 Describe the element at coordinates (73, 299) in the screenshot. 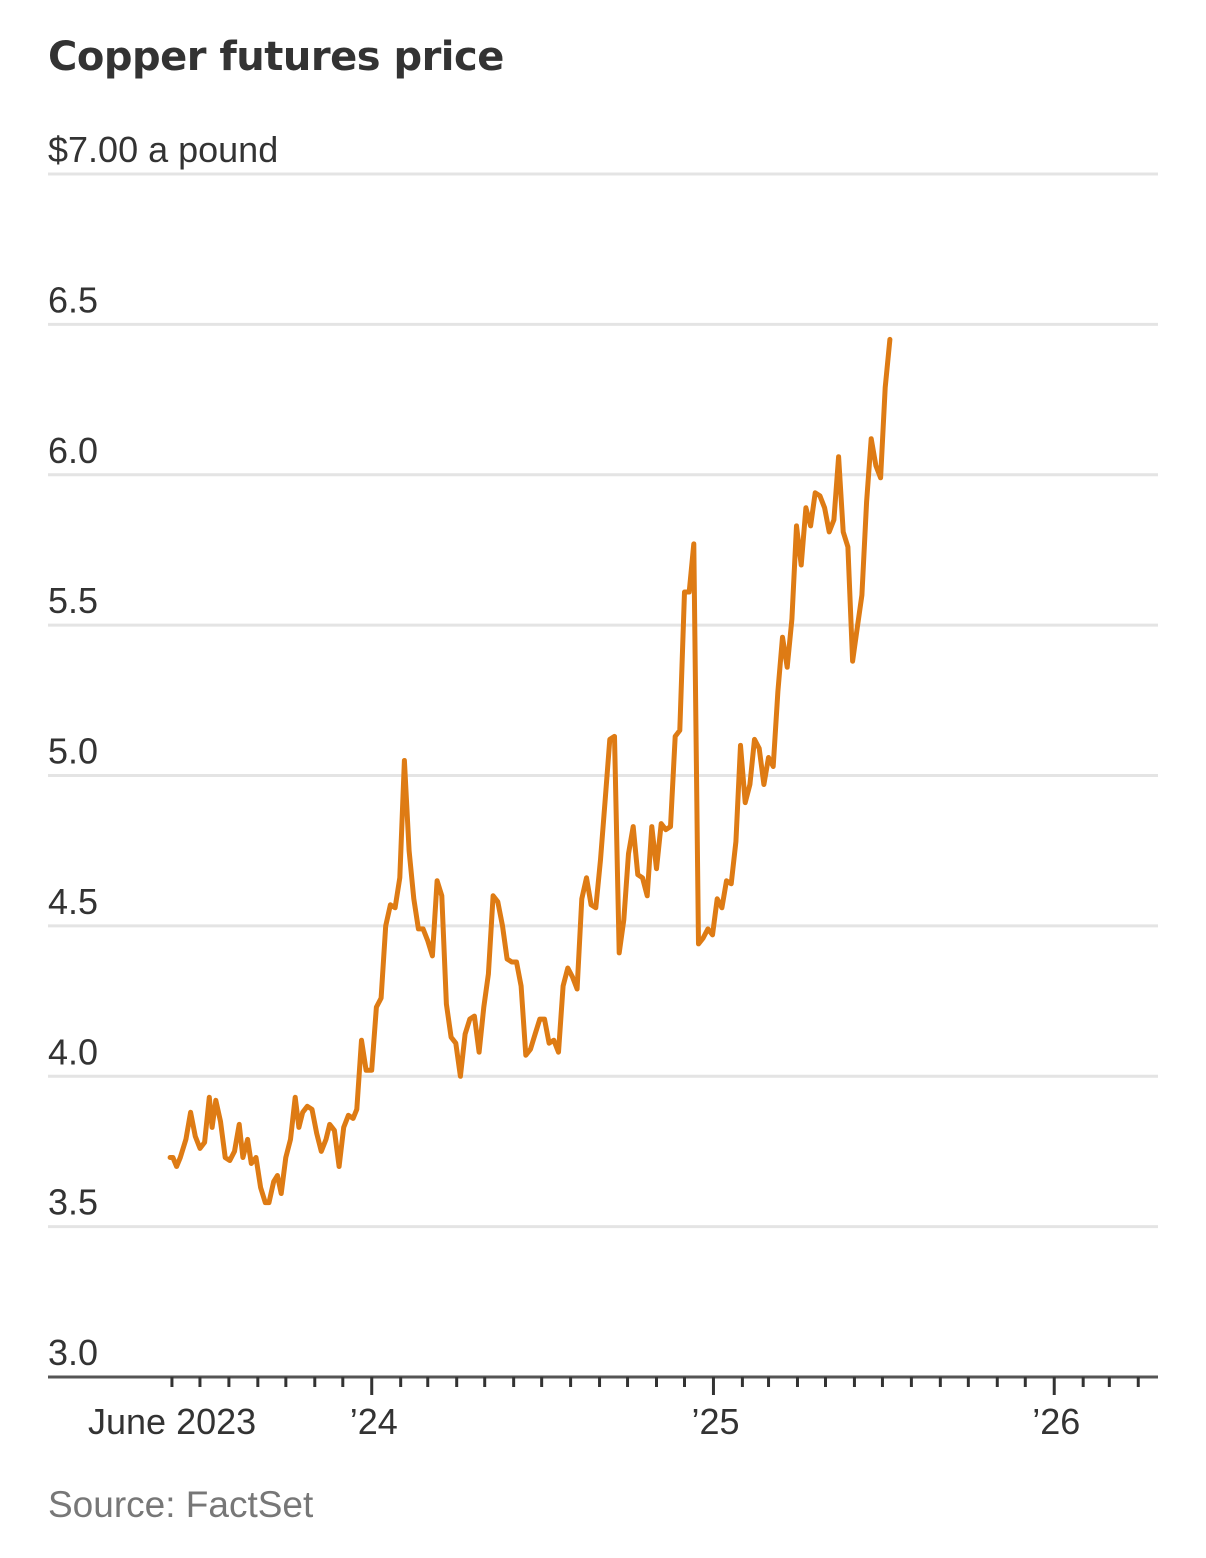

I see `y-tick-label: 6.5` at that location.